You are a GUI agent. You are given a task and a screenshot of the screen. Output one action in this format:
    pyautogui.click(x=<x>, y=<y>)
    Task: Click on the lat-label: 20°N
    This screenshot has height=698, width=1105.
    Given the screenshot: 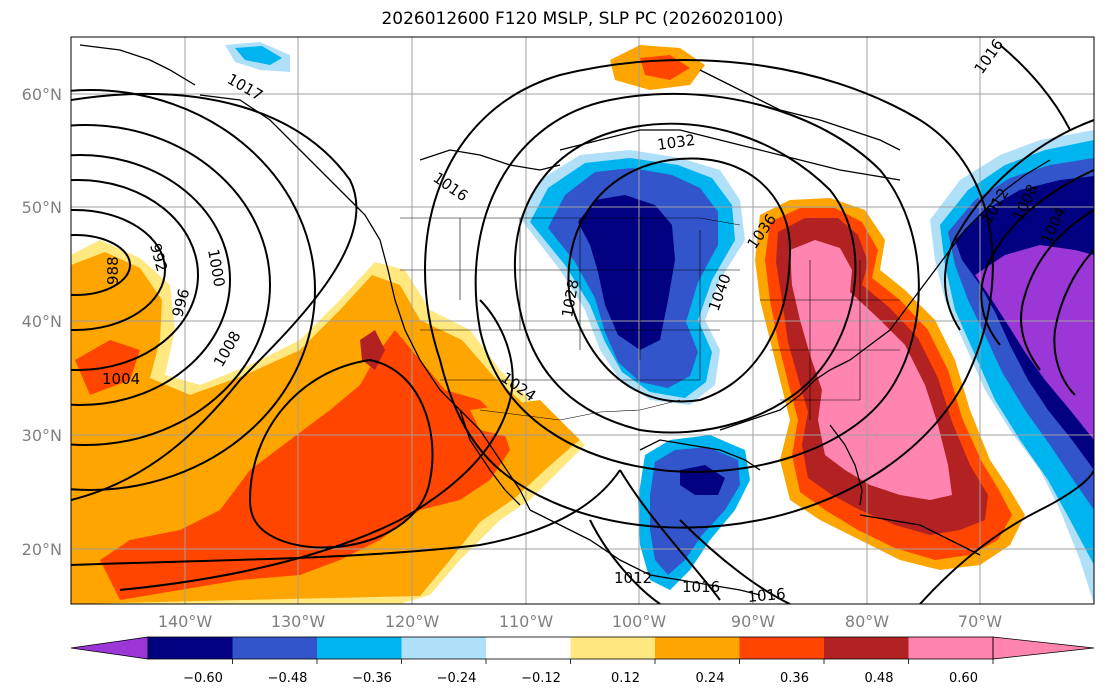 What is the action you would take?
    pyautogui.click(x=42, y=549)
    